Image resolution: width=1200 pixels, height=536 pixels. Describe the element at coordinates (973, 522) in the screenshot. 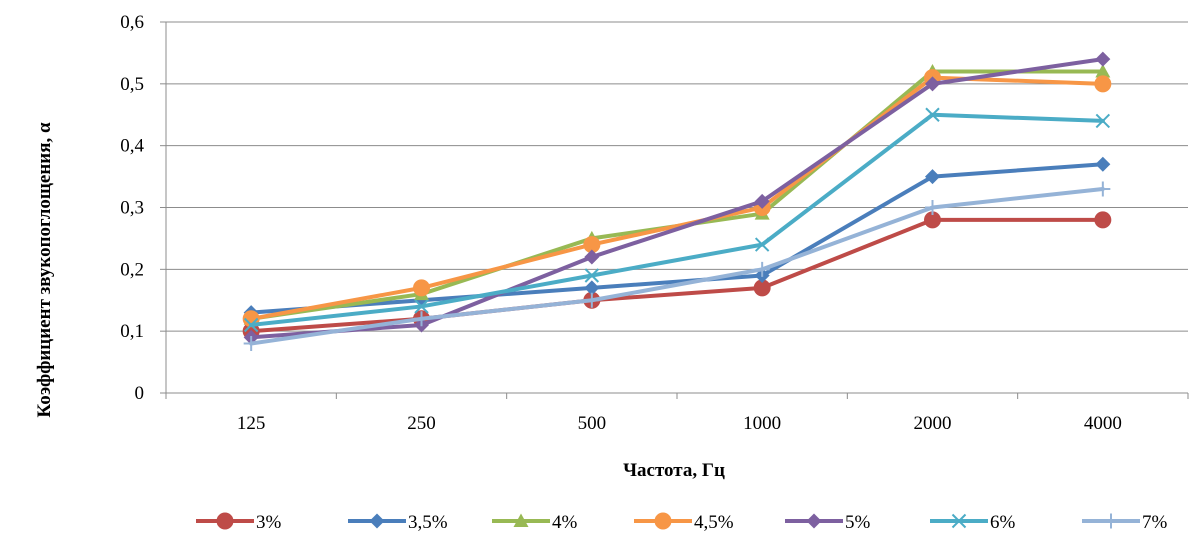

I see `legend-item: 6%` at that location.